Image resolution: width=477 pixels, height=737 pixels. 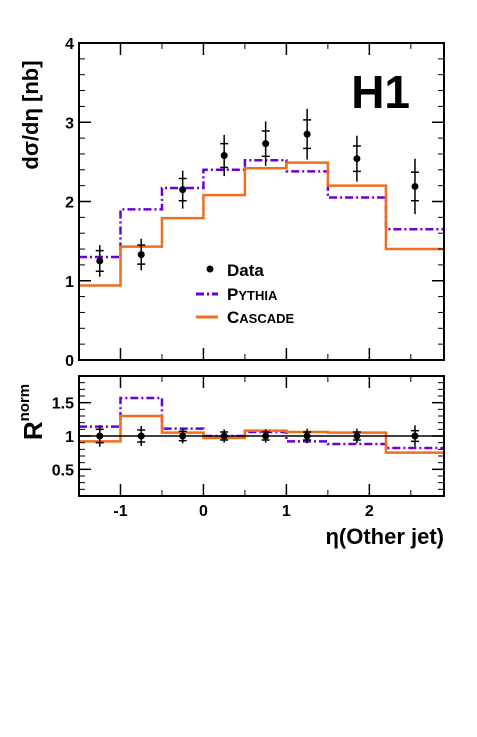 I want to click on legend-cascade-label-initial: C, so click(x=233, y=317).